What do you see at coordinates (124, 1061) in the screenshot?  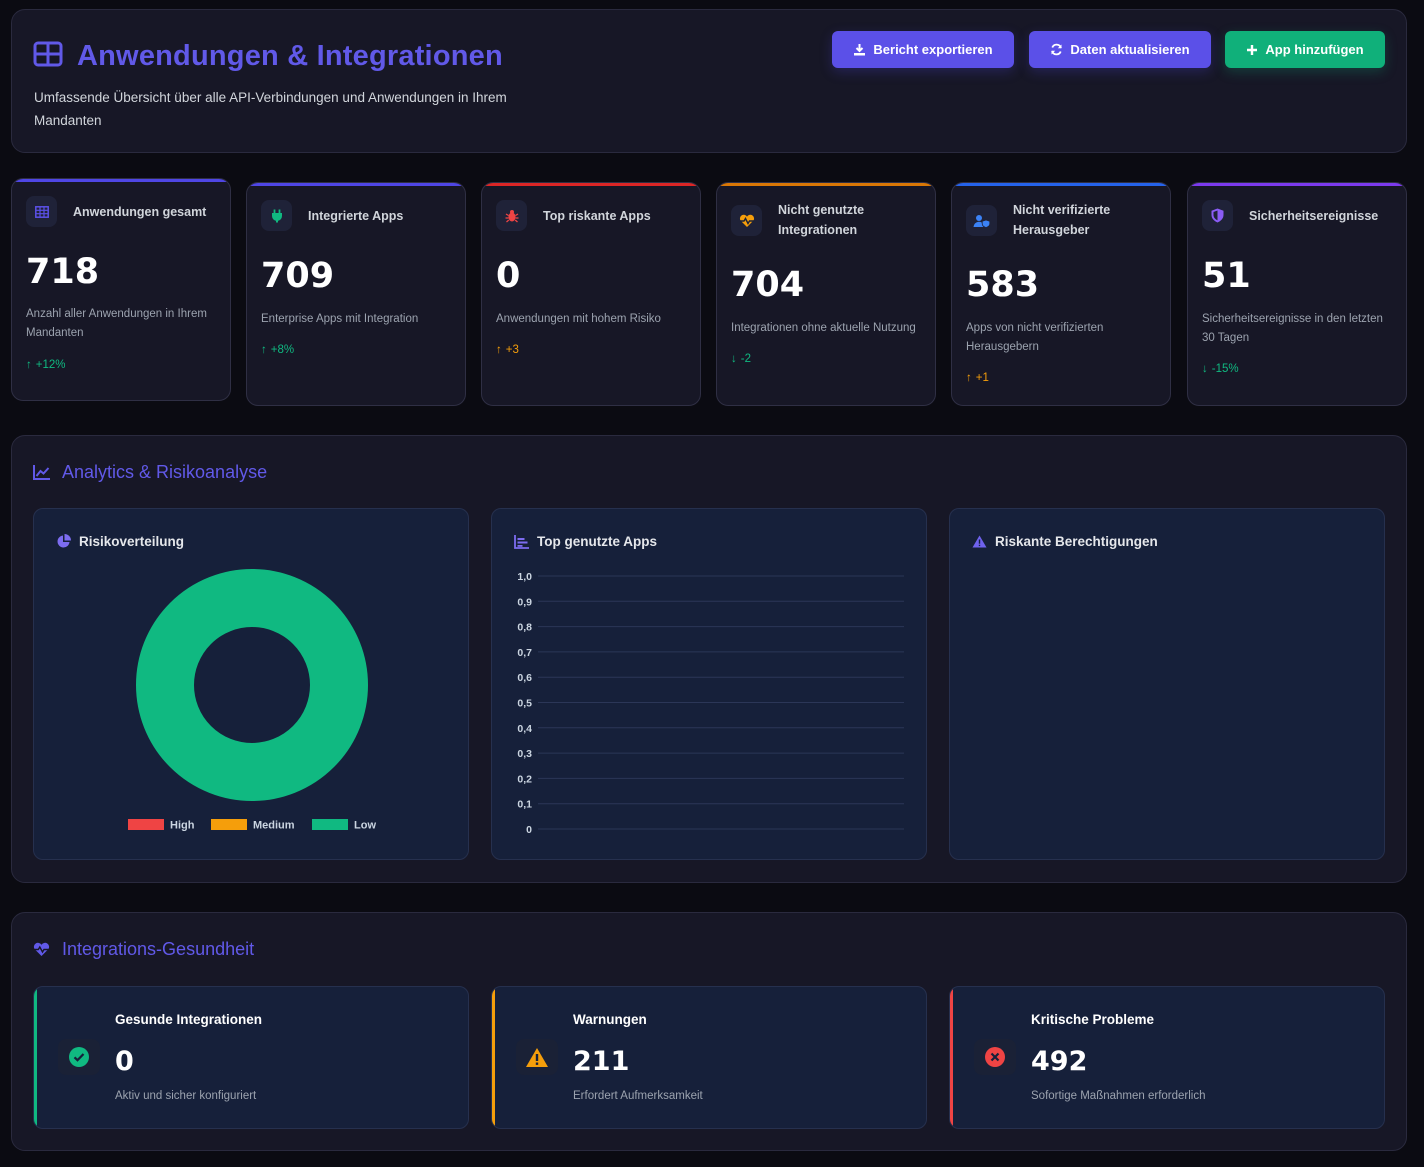 I see `health-card-value: 0` at bounding box center [124, 1061].